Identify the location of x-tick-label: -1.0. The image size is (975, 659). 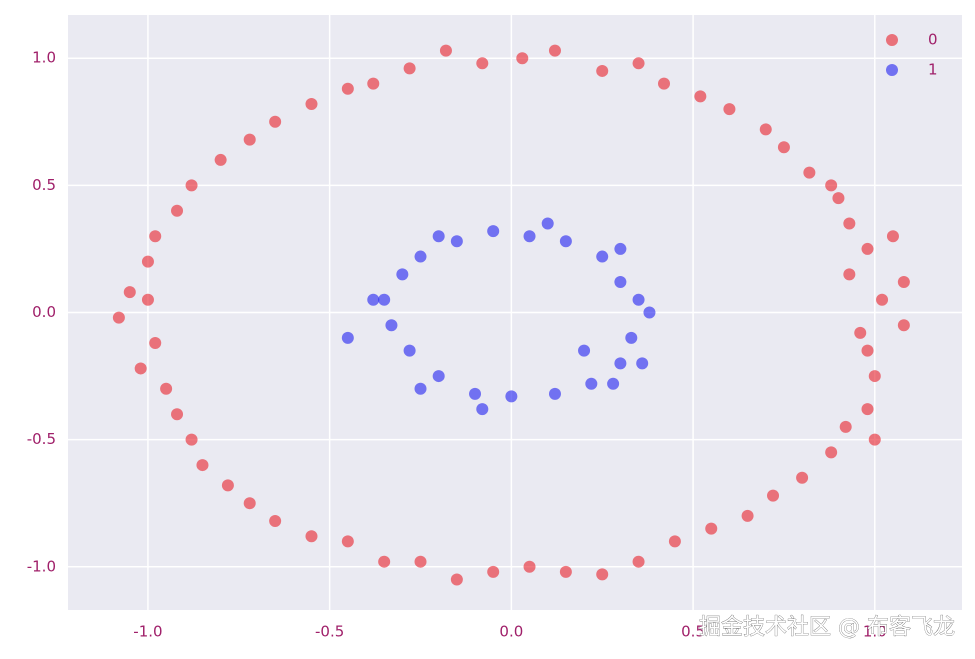
(147, 632).